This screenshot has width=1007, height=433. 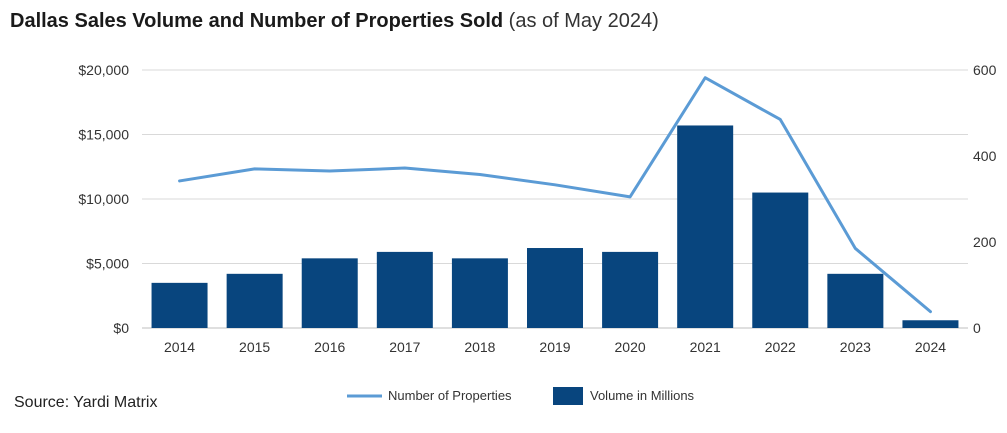 I want to click on x-tick-label: 2016, so click(x=329, y=347).